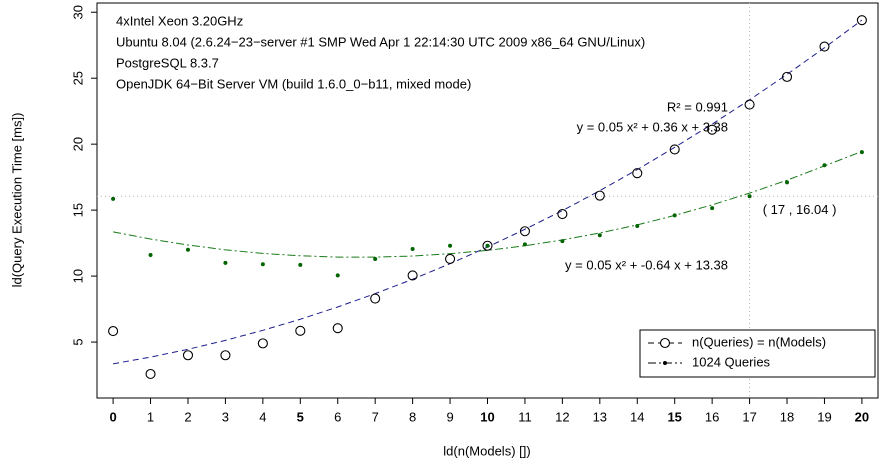 This screenshot has height=465, width=880. I want to click on x-tick-label: 2, so click(187, 416).